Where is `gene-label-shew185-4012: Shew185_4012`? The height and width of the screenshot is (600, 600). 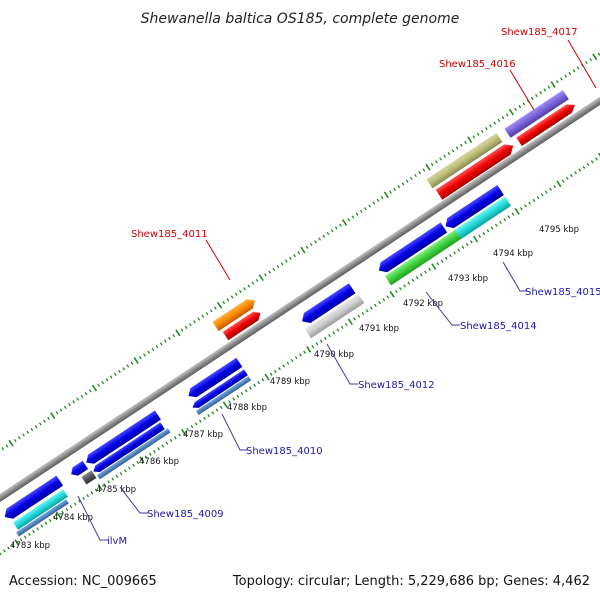
gene-label-shew185-4012: Shew185_4012 is located at coordinates (396, 385).